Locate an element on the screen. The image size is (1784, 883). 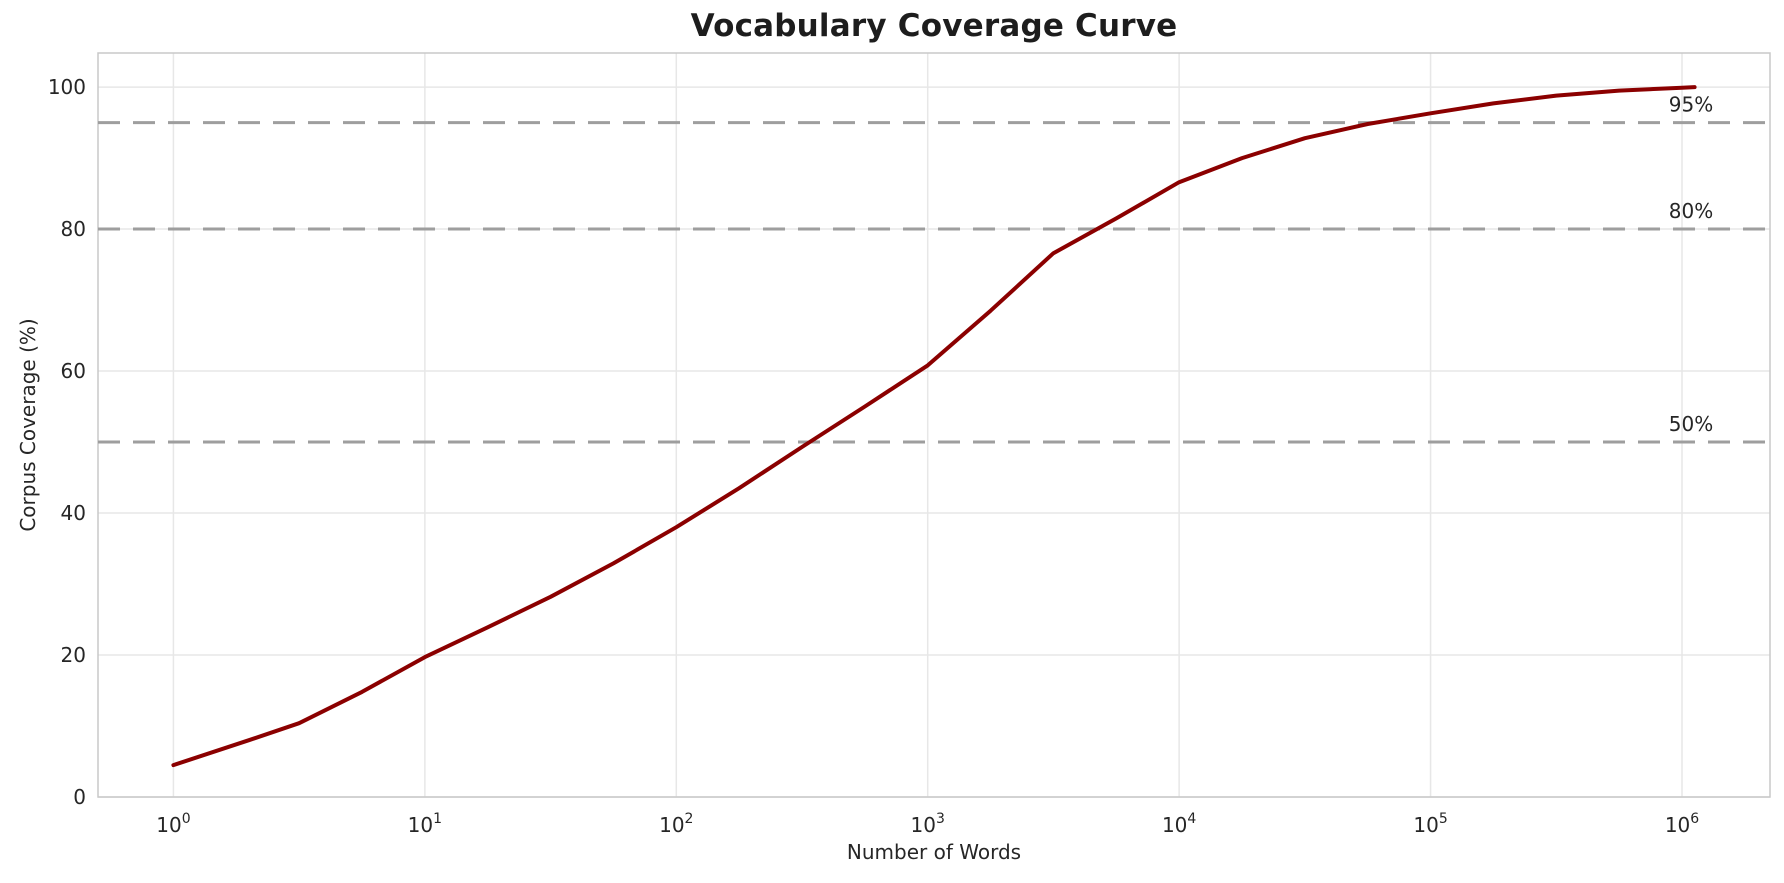
threshold-label: 50% is located at coordinates (1691, 424).